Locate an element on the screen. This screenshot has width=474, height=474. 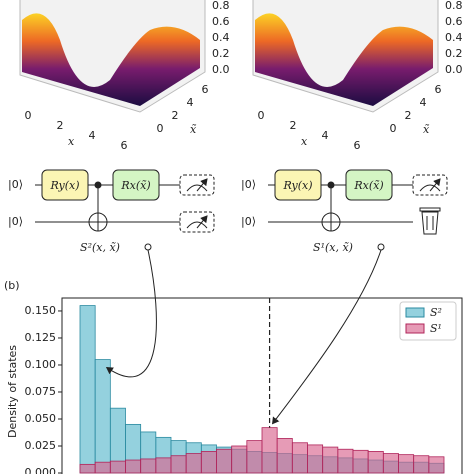
x-tick-label: 0 is located at coordinates (261, 115).